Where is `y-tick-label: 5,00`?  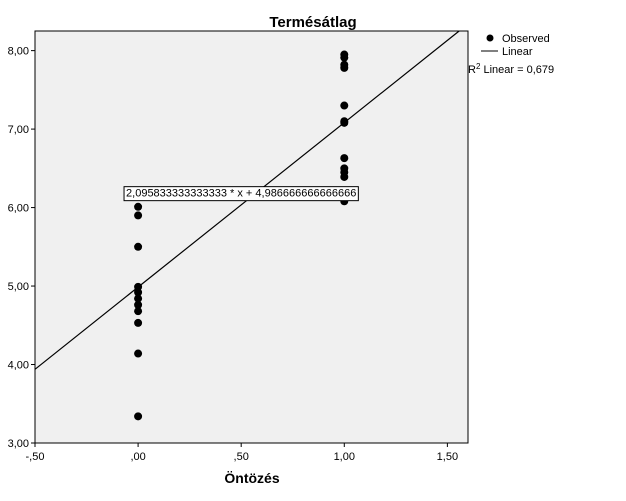
y-tick-label: 5,00 is located at coordinates (18, 287).